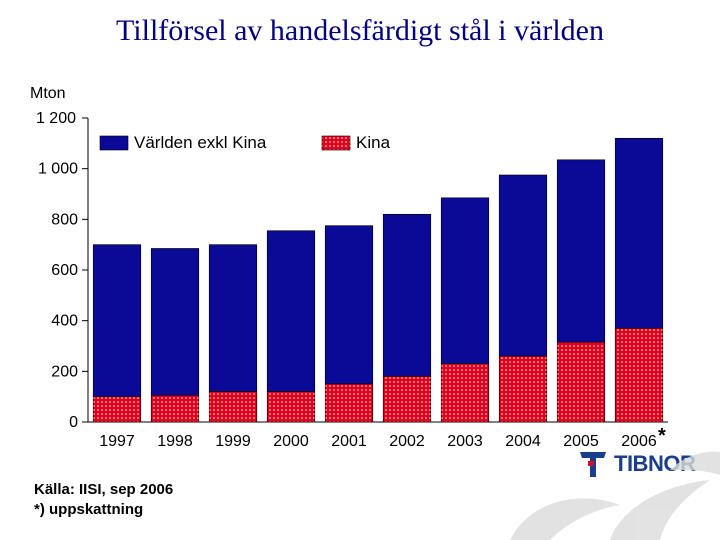 The height and width of the screenshot is (540, 720). Describe the element at coordinates (64, 270) in the screenshot. I see `y-tick-label: 600` at that location.